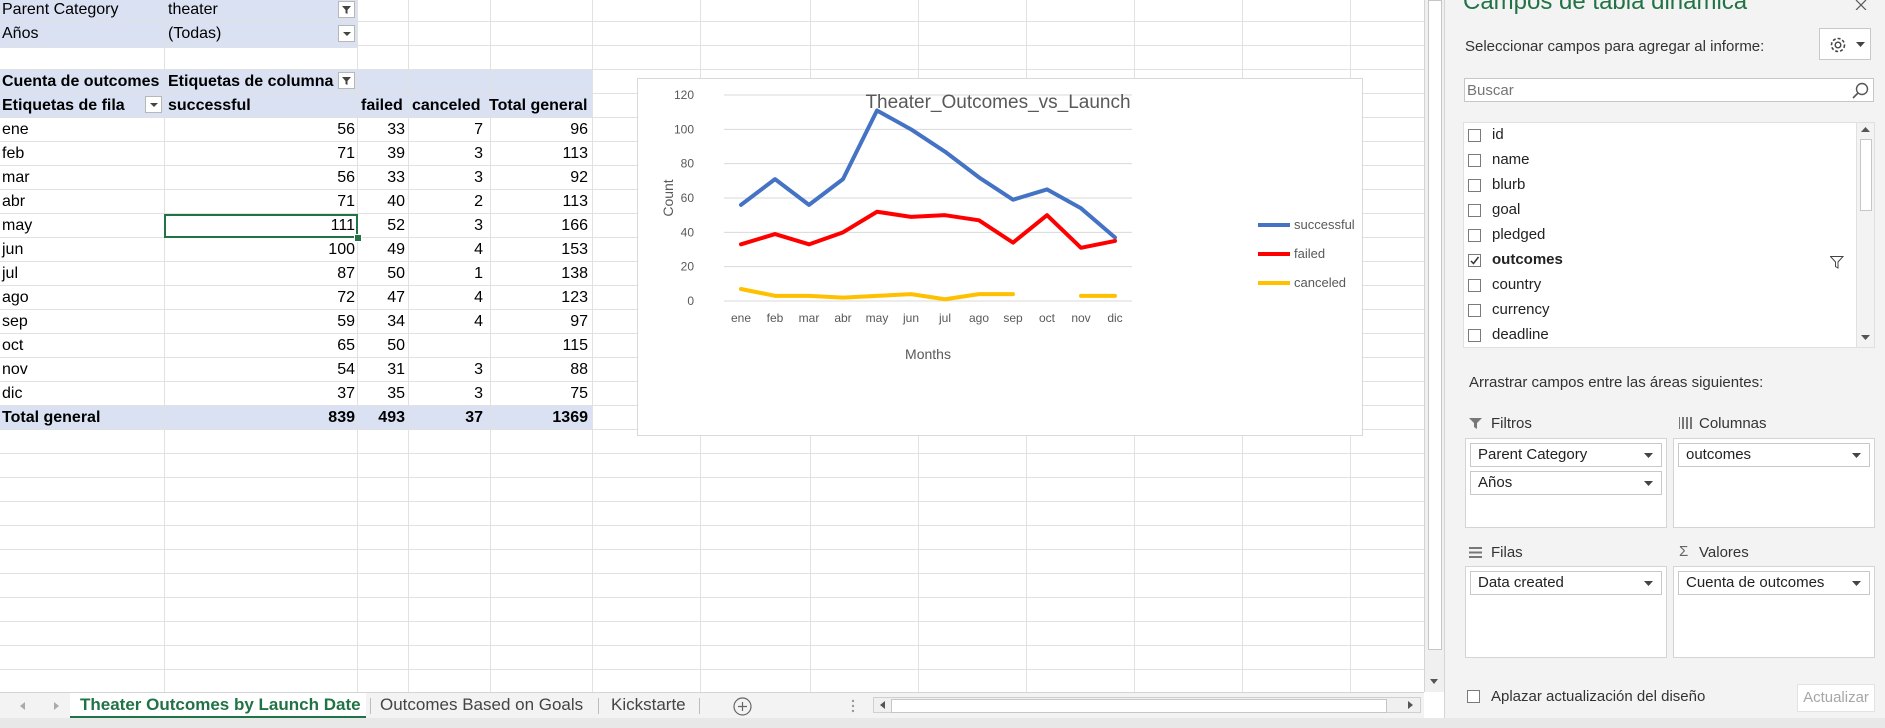  Describe the element at coordinates (1659, 187) in the screenshot. I see `field-item-blurb: blurb` at that location.